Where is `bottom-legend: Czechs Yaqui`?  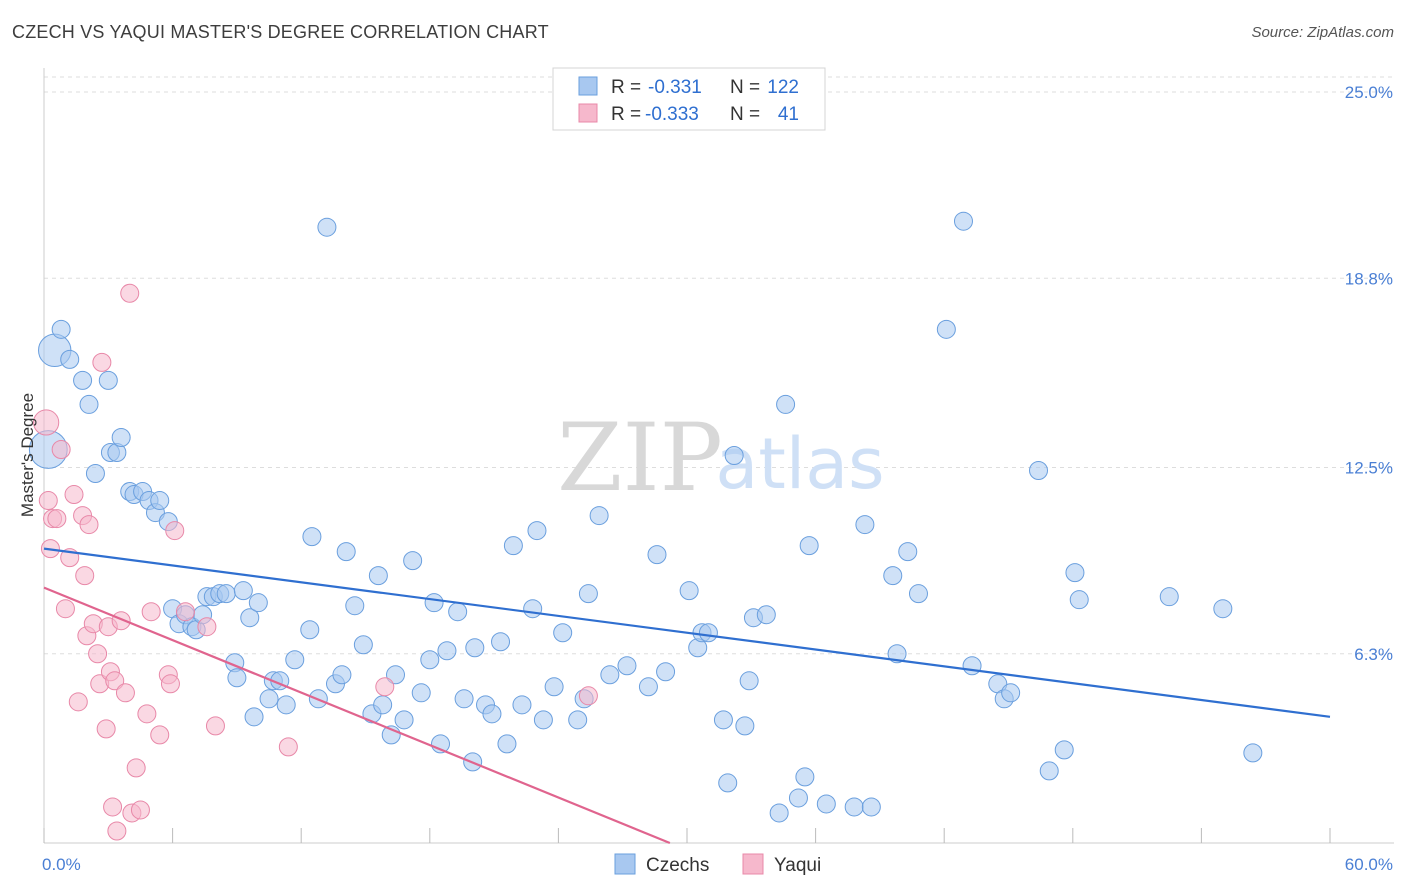 bottom-legend: Czechs Yaqui is located at coordinates (717, 864).